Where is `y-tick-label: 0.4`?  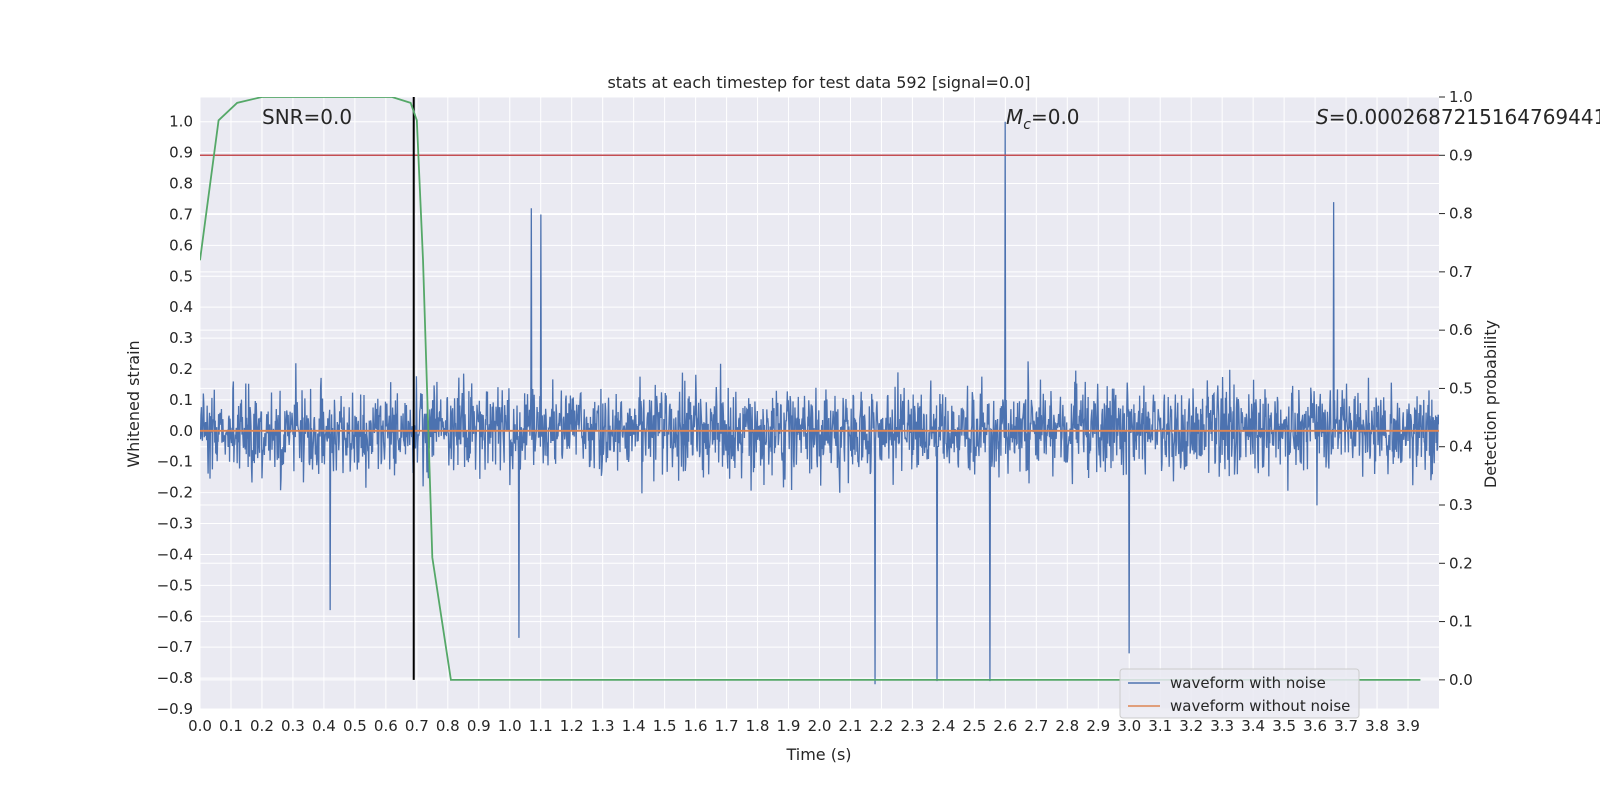 y-tick-label: 0.4 is located at coordinates (181, 307).